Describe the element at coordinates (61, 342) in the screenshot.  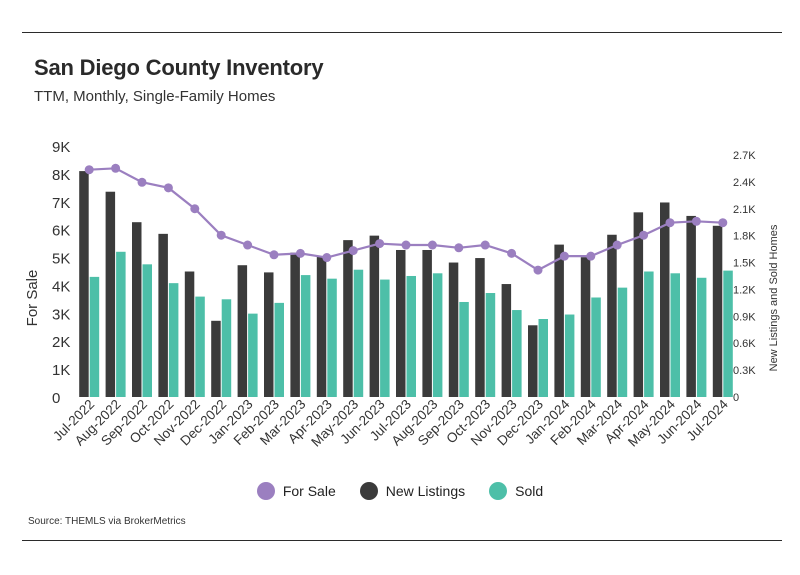
I see `left-tick-label: 2K` at that location.